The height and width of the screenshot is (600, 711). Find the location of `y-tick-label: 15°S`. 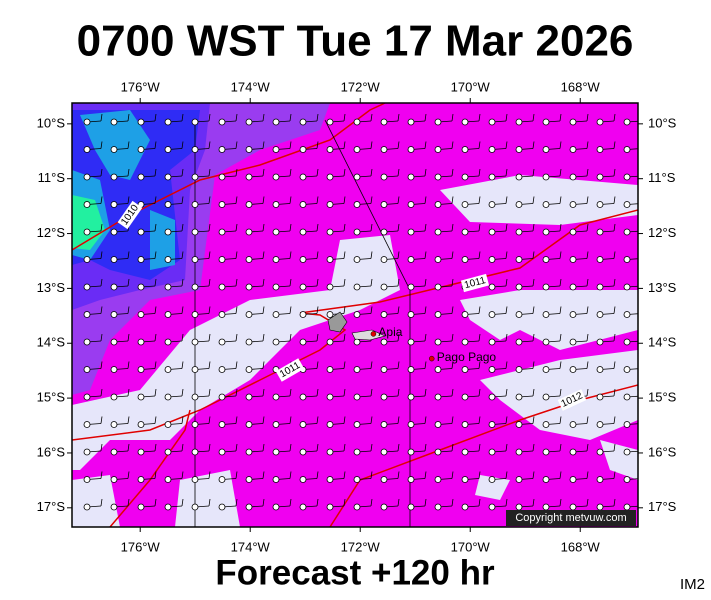

y-tick-label: 15°S is located at coordinates (662, 397).